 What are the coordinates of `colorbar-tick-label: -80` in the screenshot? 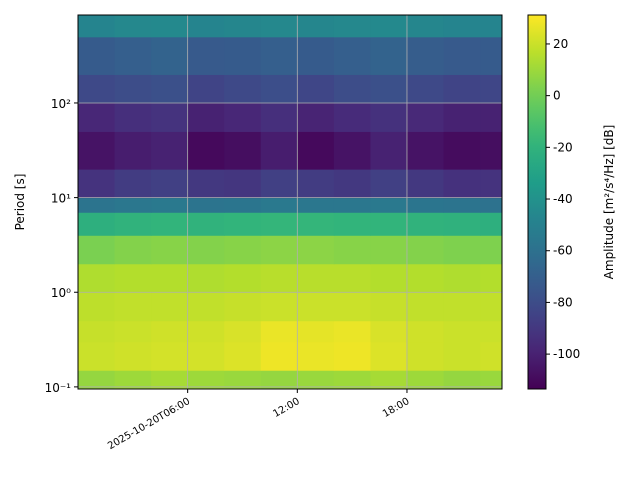 It's located at (563, 302).